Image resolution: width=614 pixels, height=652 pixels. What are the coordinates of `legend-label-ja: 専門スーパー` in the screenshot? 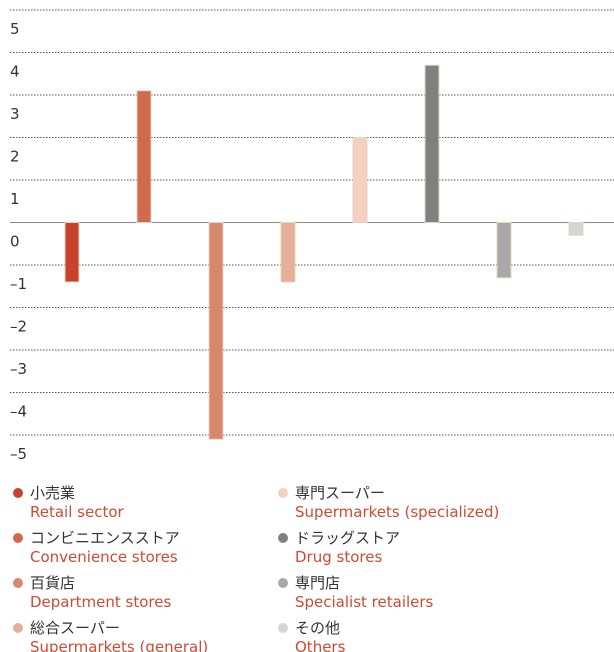 It's located at (340, 493).